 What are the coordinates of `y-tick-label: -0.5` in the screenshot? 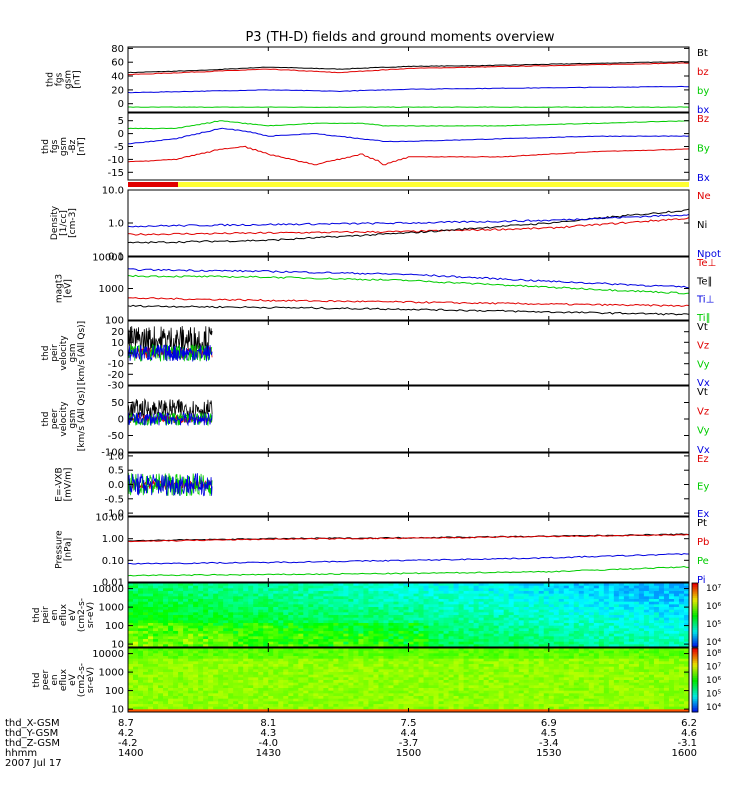 It's located at (114, 499).